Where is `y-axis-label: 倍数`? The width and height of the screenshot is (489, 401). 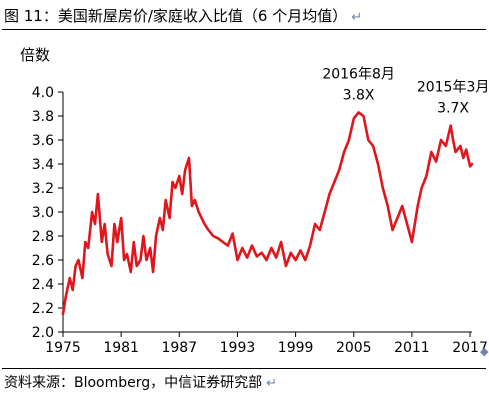 y-axis-label: 倍数 is located at coordinates (35, 55).